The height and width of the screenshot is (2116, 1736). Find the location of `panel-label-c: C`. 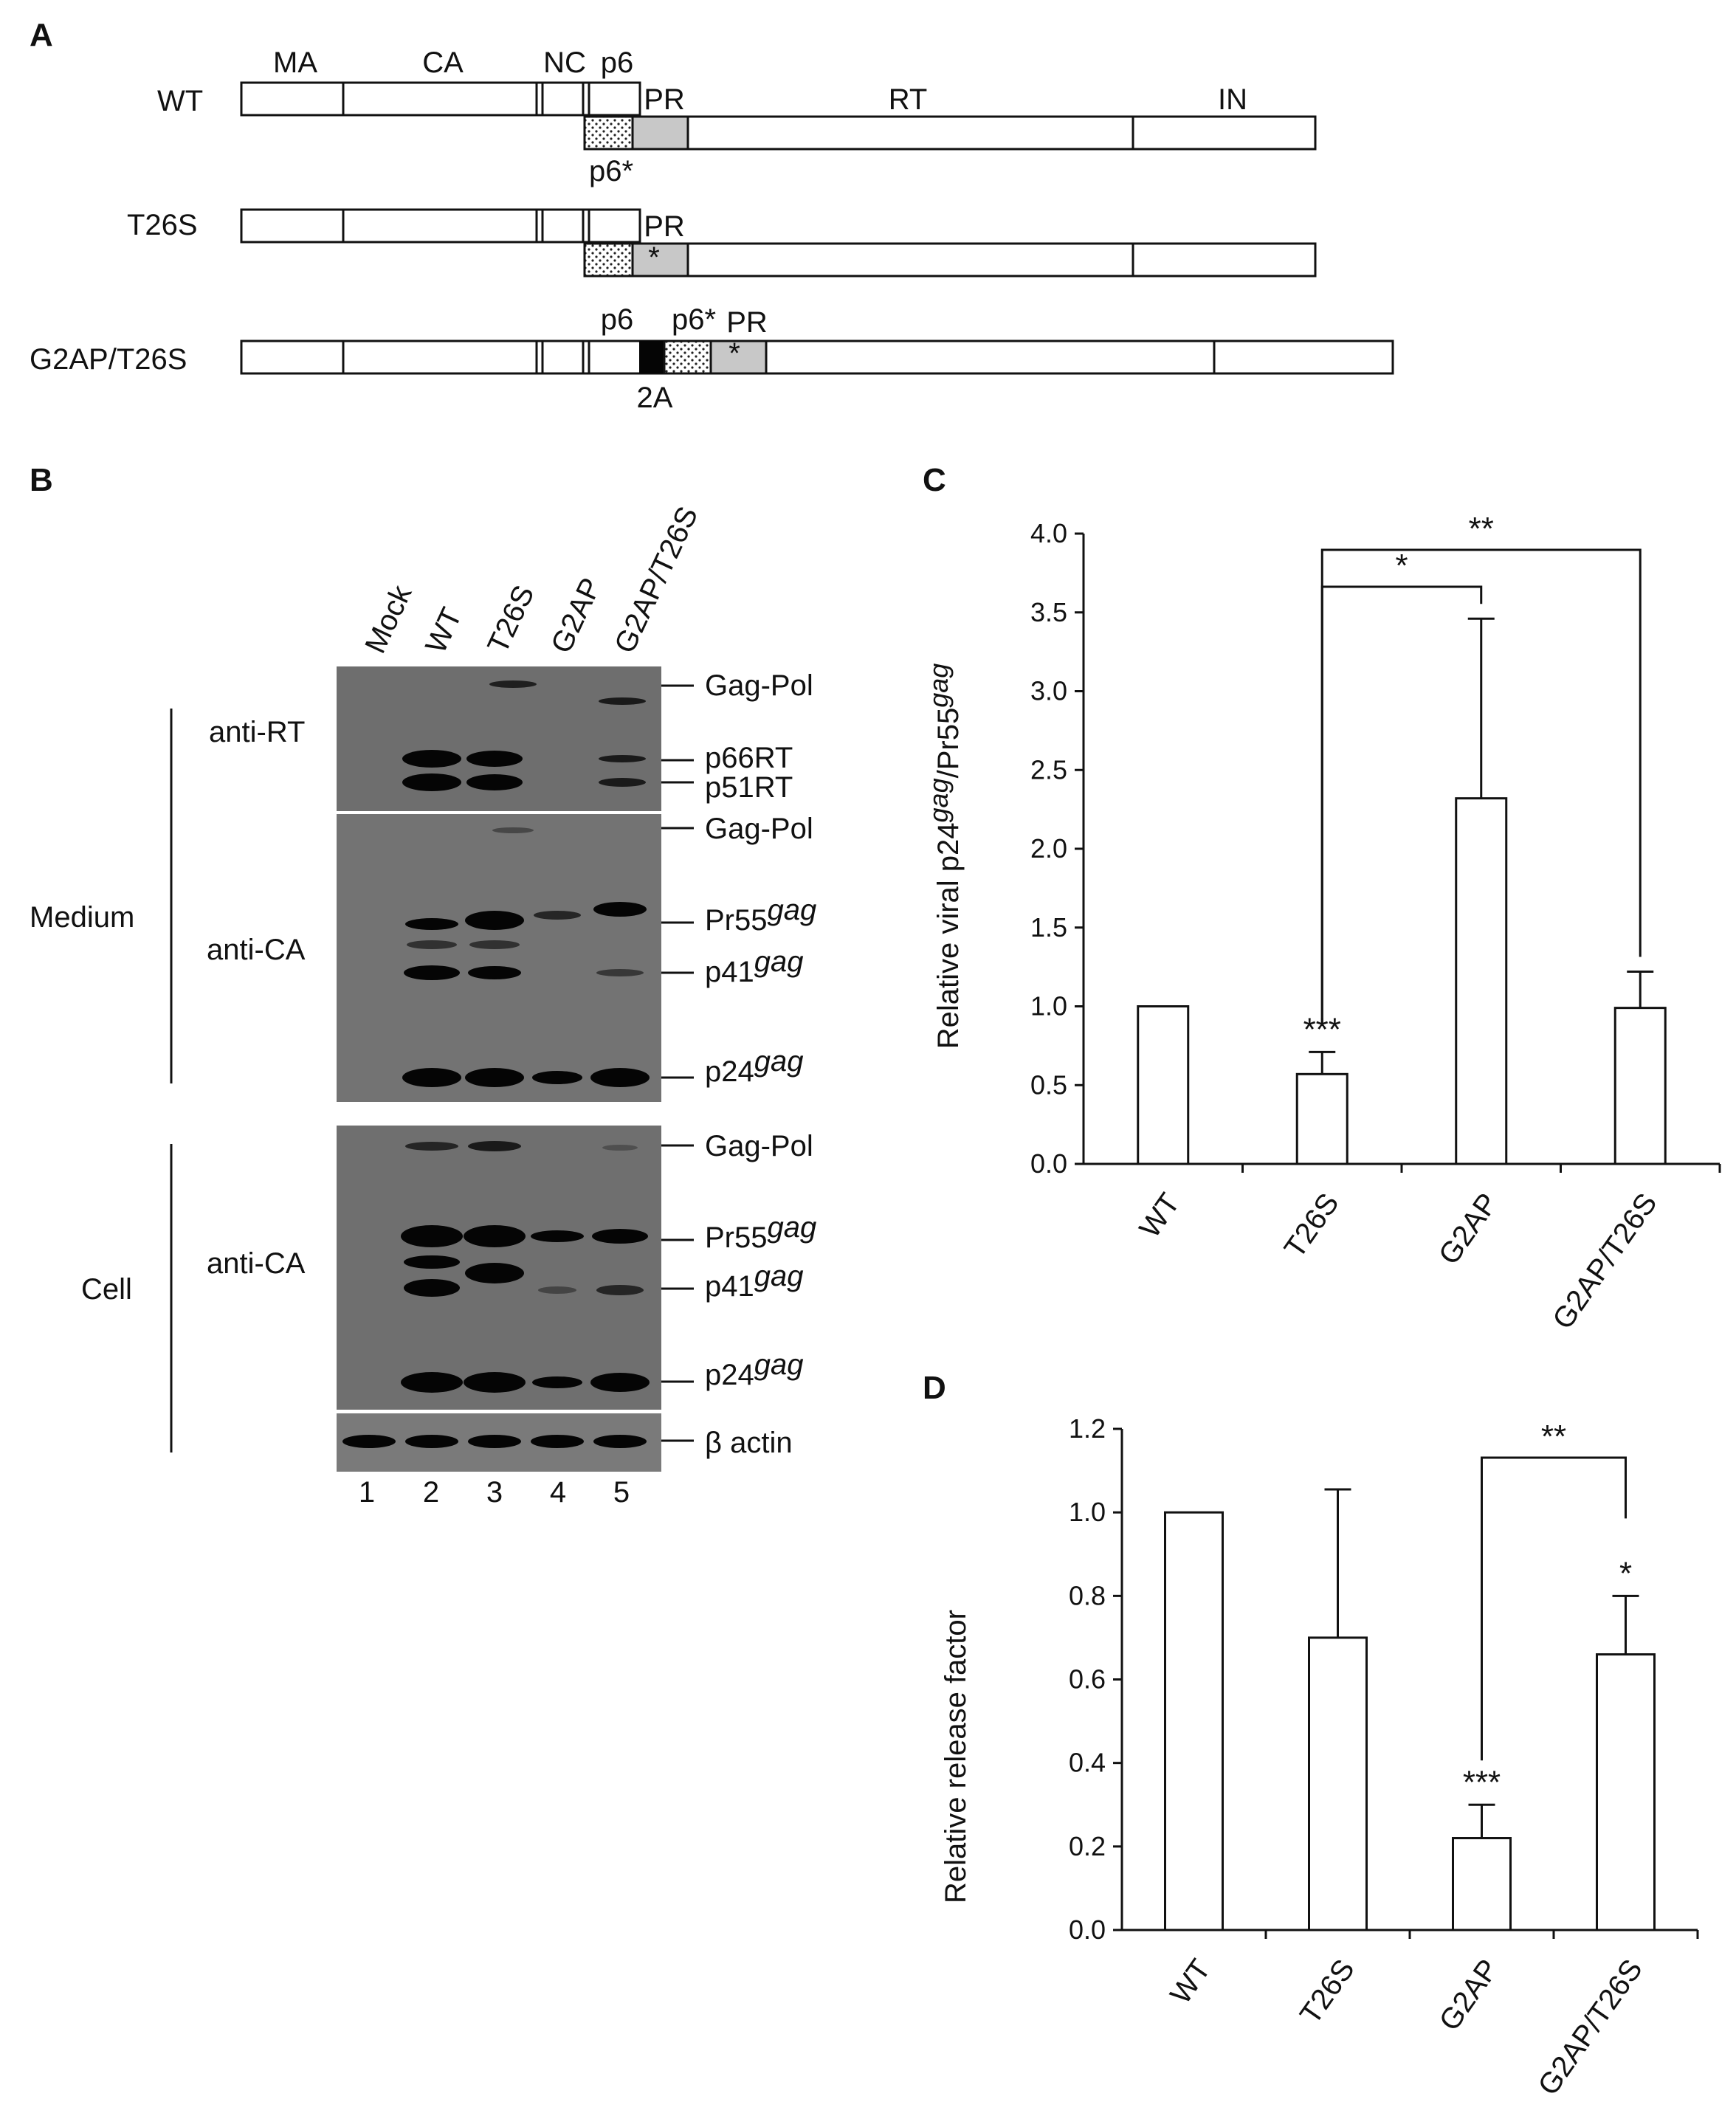

panel-label-c: C is located at coordinates (934, 480).